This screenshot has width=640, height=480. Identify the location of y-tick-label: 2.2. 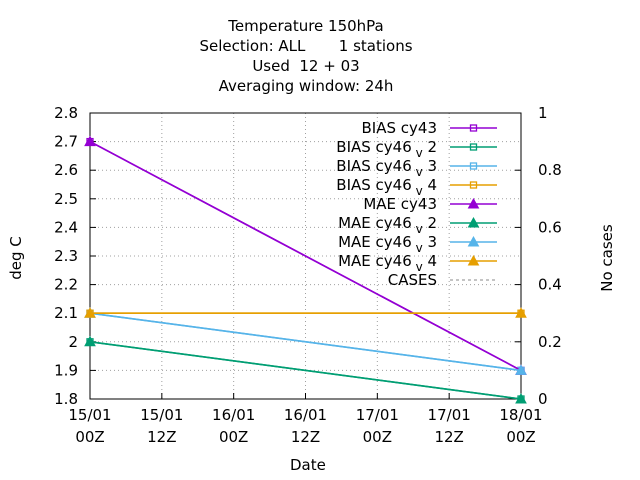
(66, 285).